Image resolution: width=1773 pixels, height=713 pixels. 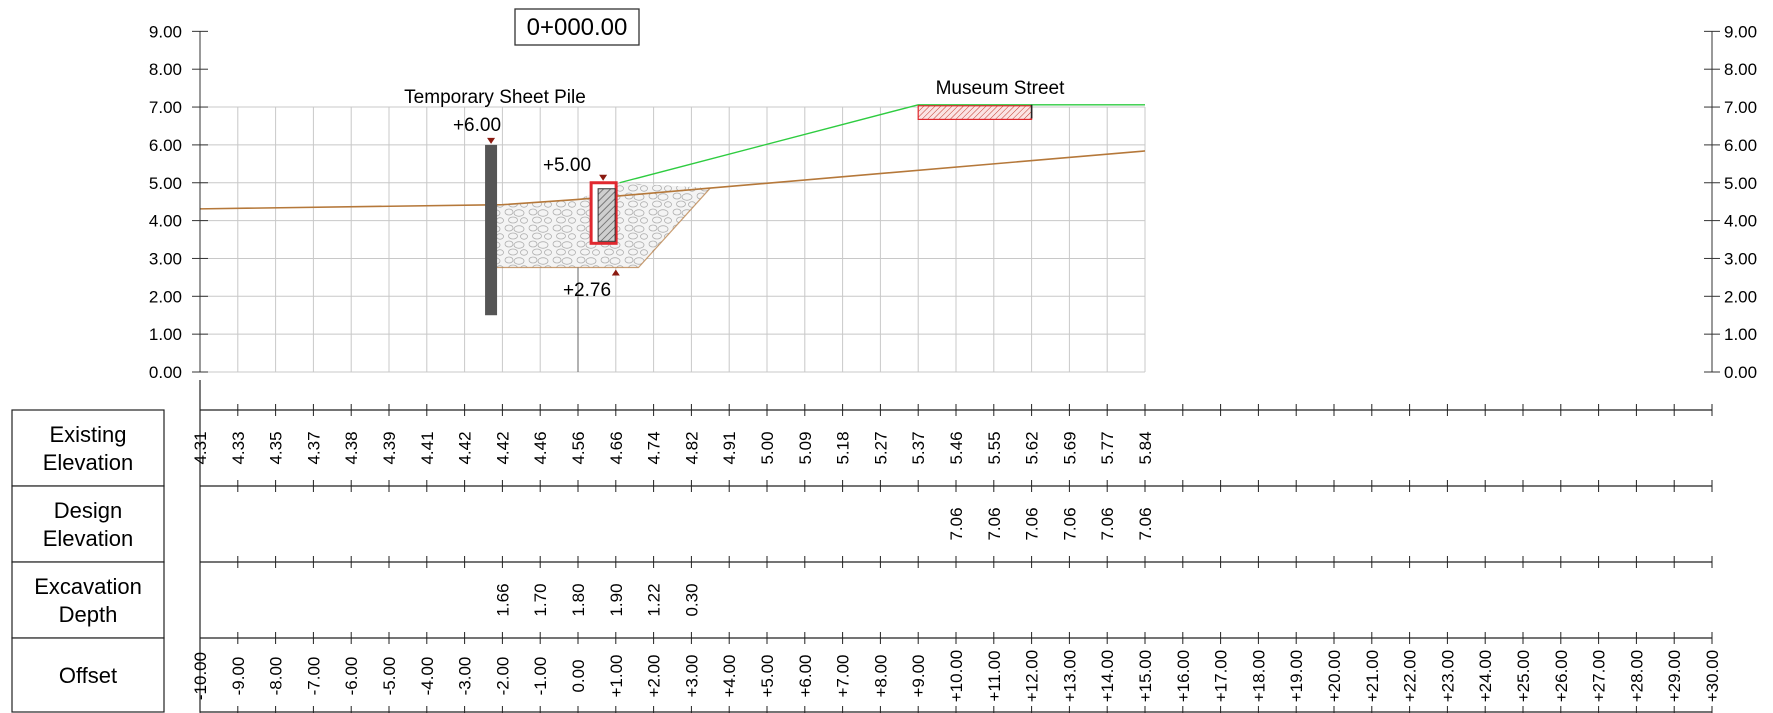 I want to click on left-axis-label: 3.00, so click(x=165, y=258).